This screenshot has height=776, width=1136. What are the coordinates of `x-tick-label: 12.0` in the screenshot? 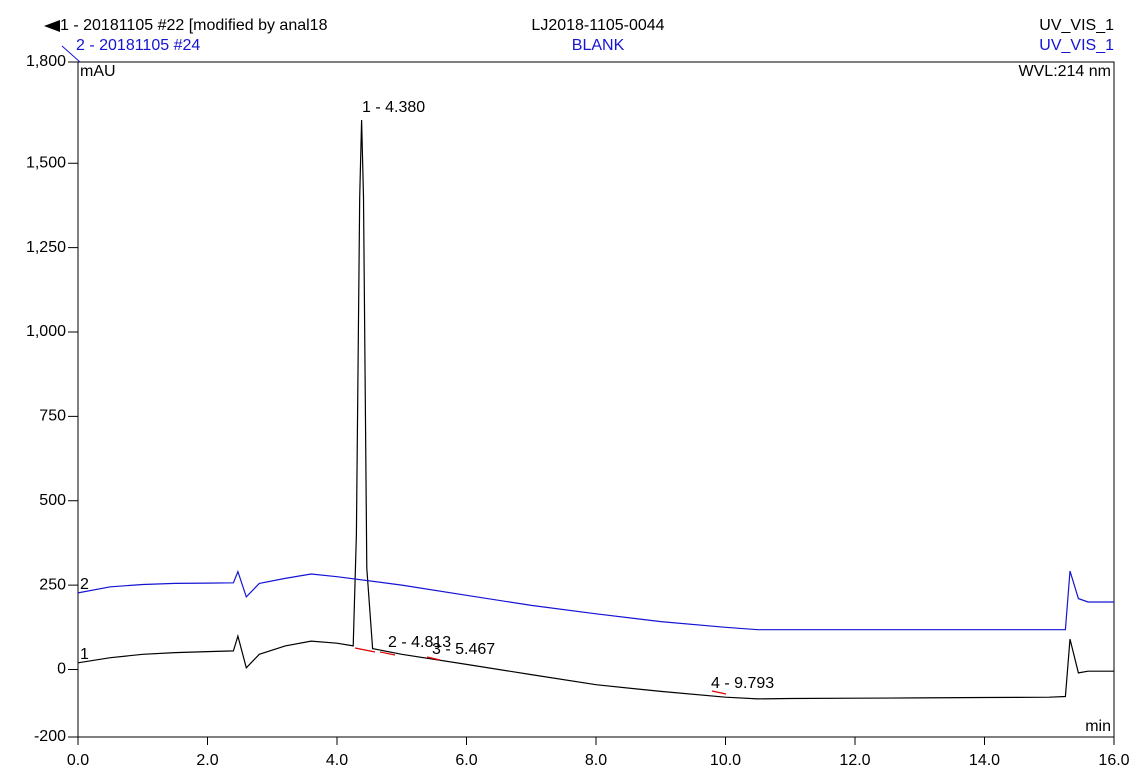 It's located at (854, 760).